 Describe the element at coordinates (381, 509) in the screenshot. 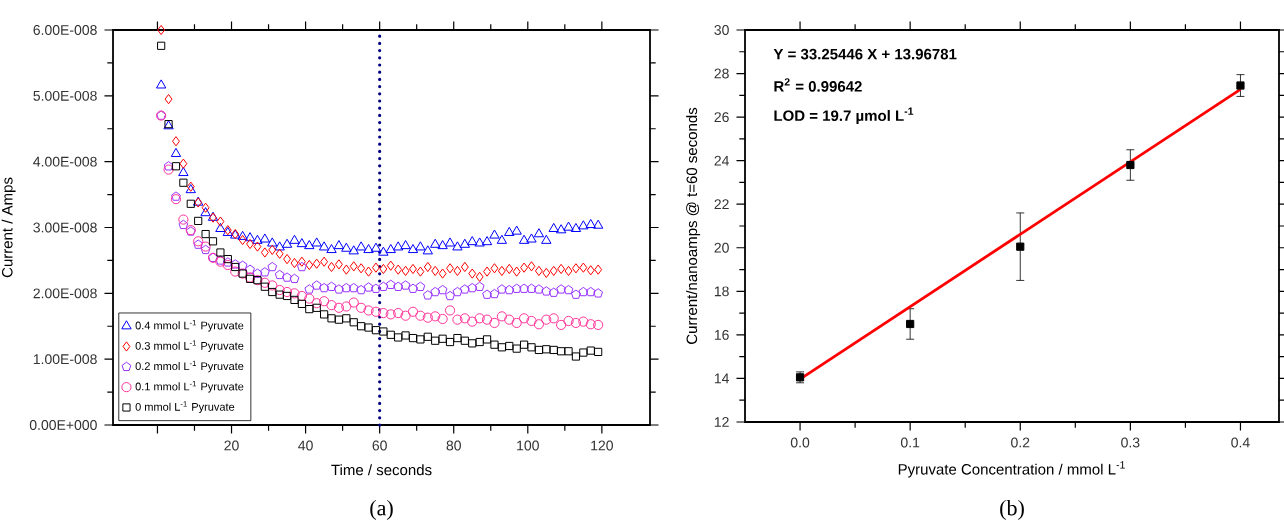

I see `text: (a)` at that location.